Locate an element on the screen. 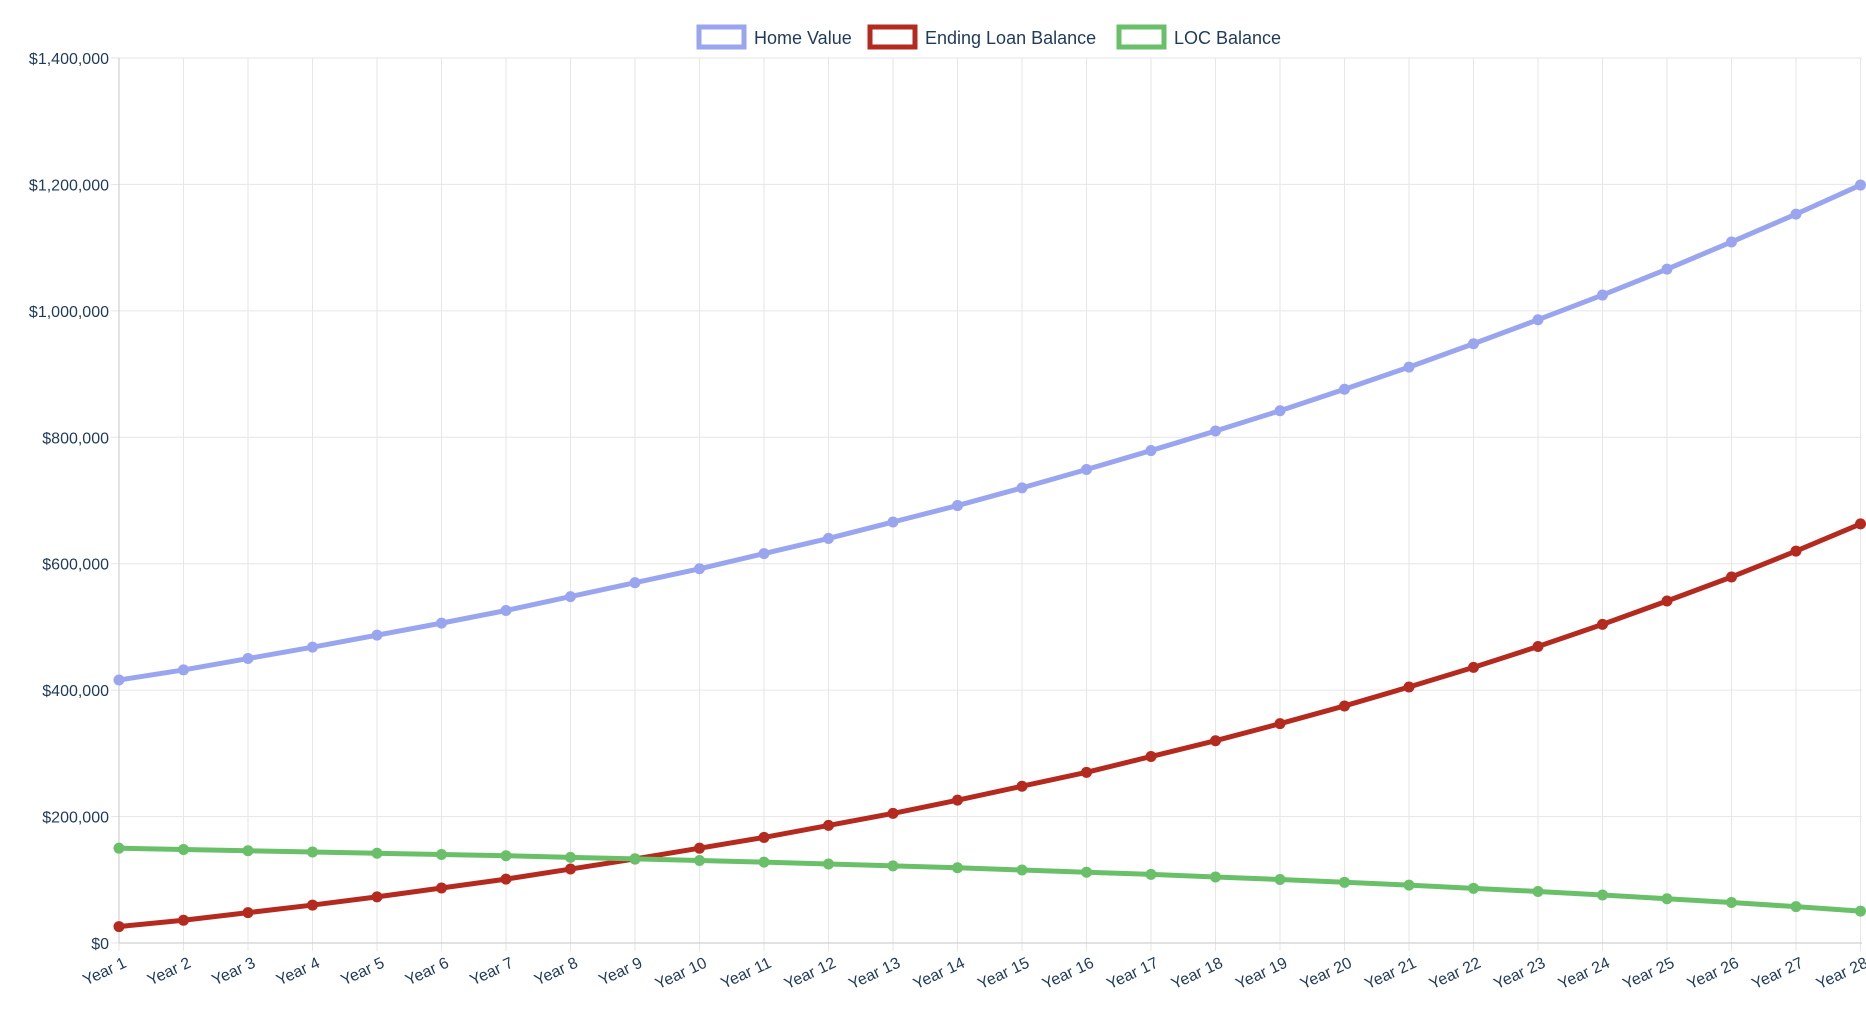 This screenshot has height=1024, width=1866. x-tick-label-group: Year 19 is located at coordinates (1261, 974).